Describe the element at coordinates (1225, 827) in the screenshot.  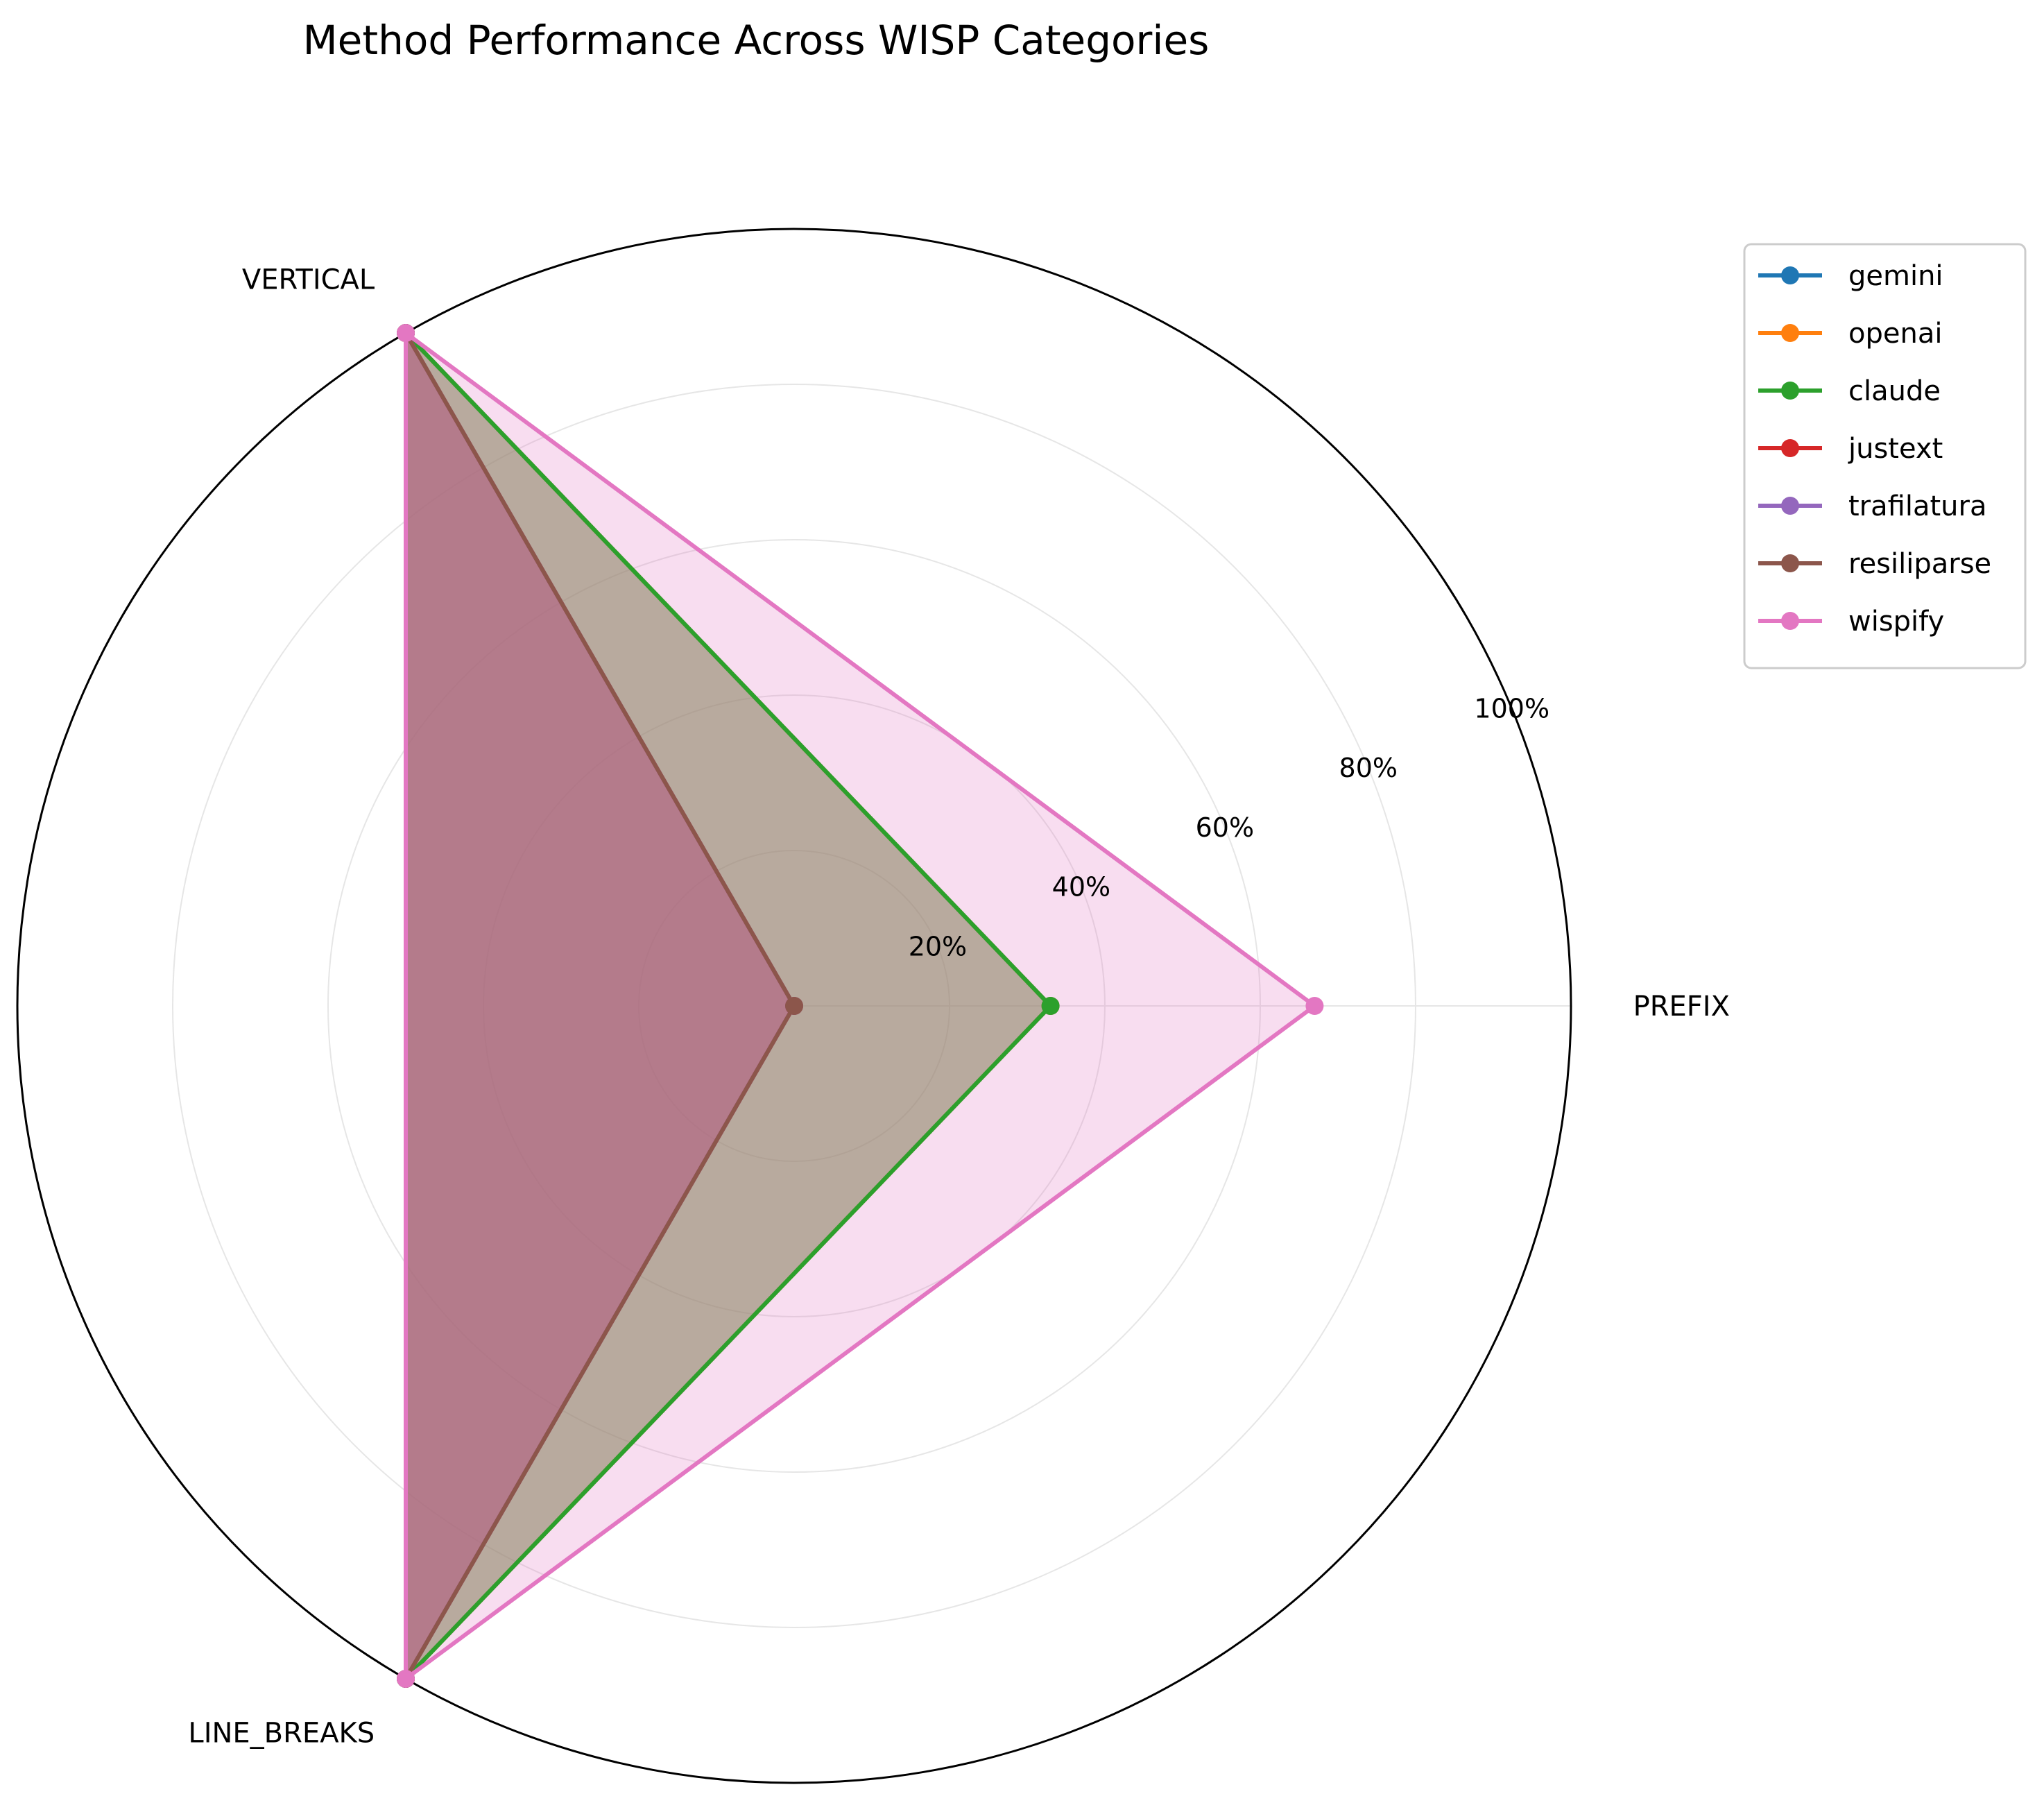
I see `rtick-label: 60%` at that location.